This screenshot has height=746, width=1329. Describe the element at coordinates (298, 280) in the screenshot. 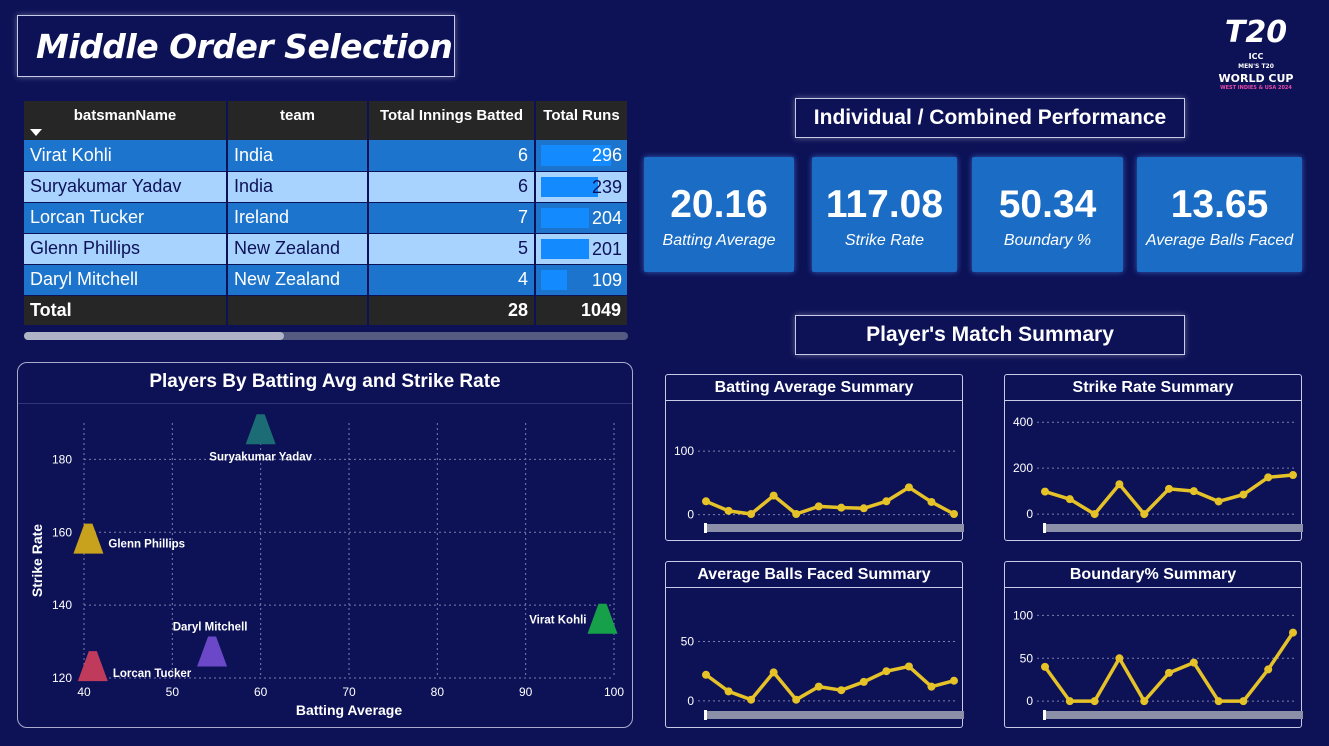

I see `cell-team: New Zealand` at that location.